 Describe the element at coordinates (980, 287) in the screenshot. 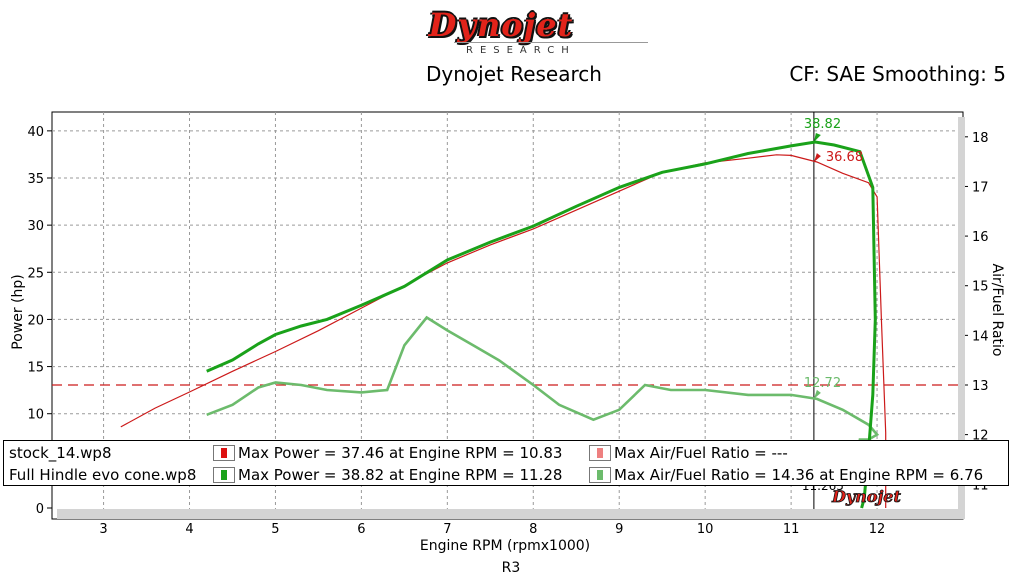

I see `y2-tick-label: 15` at that location.